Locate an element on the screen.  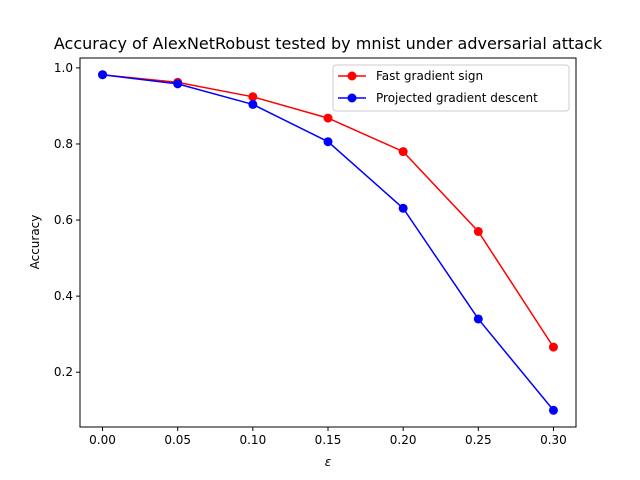
y-axis-label: Accuracy is located at coordinates (35, 242).